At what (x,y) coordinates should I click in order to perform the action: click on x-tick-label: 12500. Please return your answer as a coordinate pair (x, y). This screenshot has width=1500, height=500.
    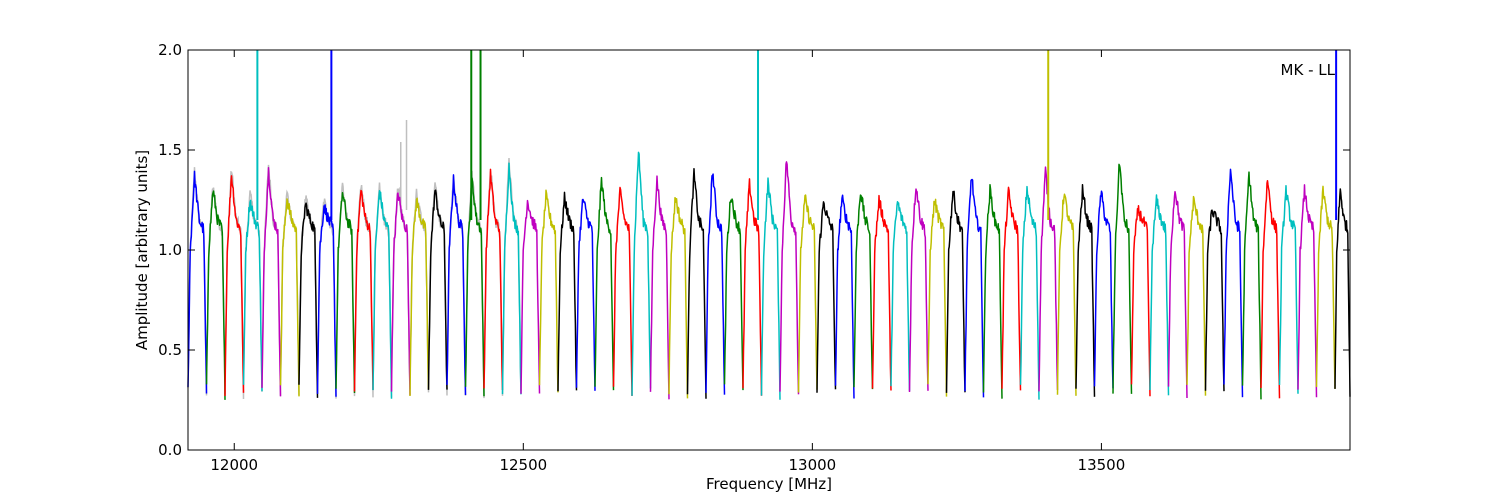
    Looking at the image, I should click on (523, 465).